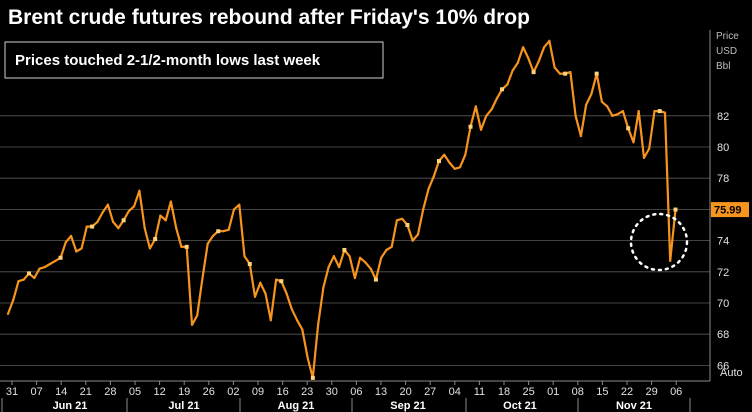 The height and width of the screenshot is (412, 752). I want to click on x-tick-label: 26, so click(209, 392).